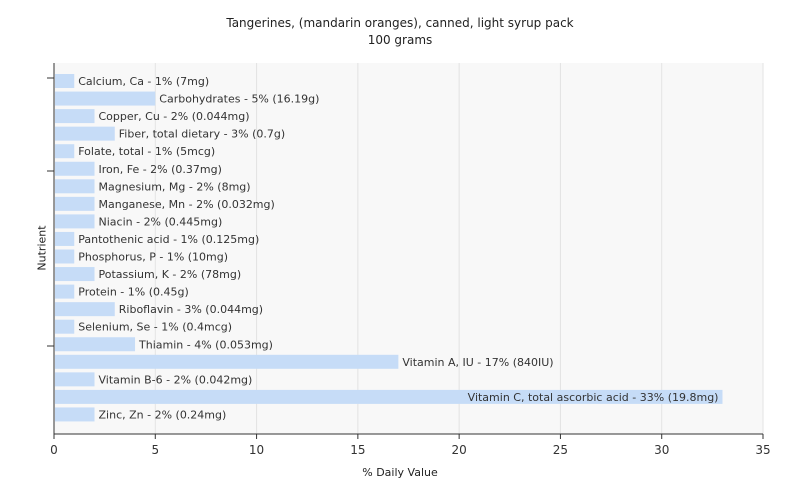 This screenshot has width=800, height=500. Describe the element at coordinates (161, 221) in the screenshot. I see `bar-label: Niacin - 2% (0.445mg)` at that location.